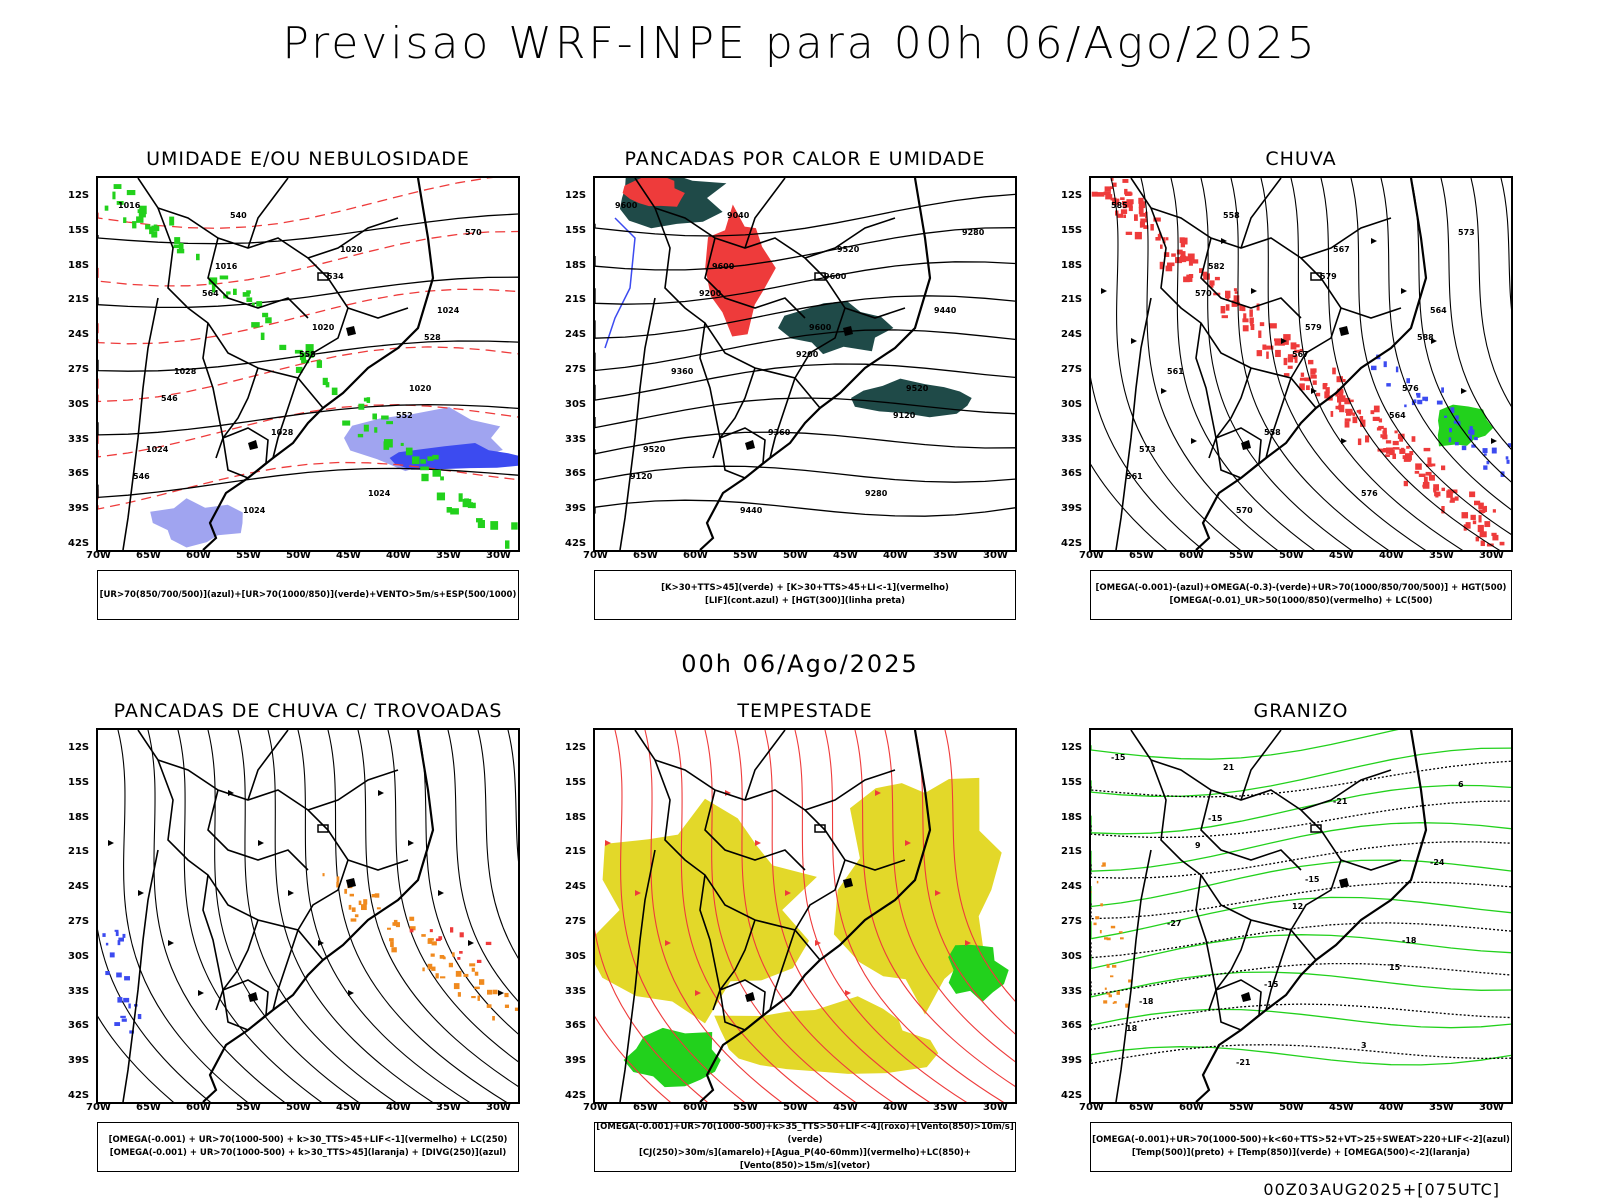 This screenshot has width=1600, height=1200. I want to click on lat-tick-label: 36S, so click(576, 474).